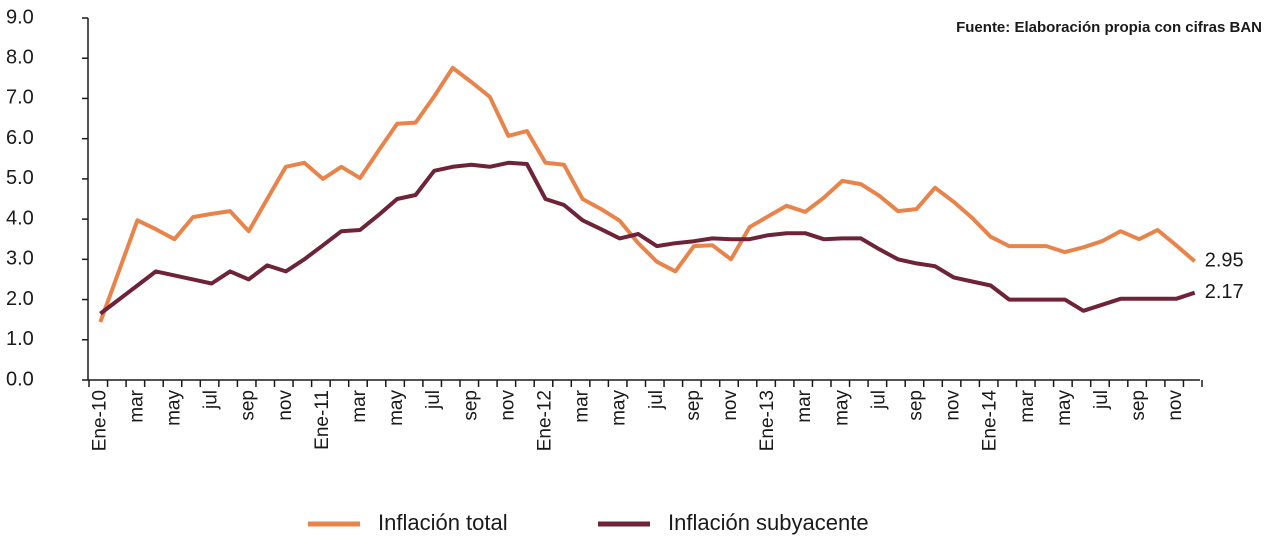 The width and height of the screenshot is (1265, 538). I want to click on y-tick-label: 8.0, so click(20, 58).